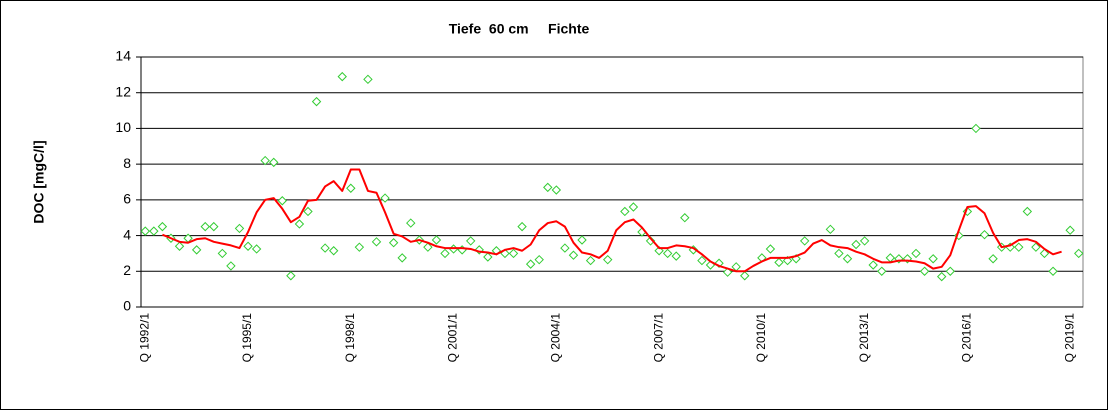 This screenshot has width=1108, height=410. What do you see at coordinates (123, 91) in the screenshot?
I see `y-tick-label: 12` at bounding box center [123, 91].